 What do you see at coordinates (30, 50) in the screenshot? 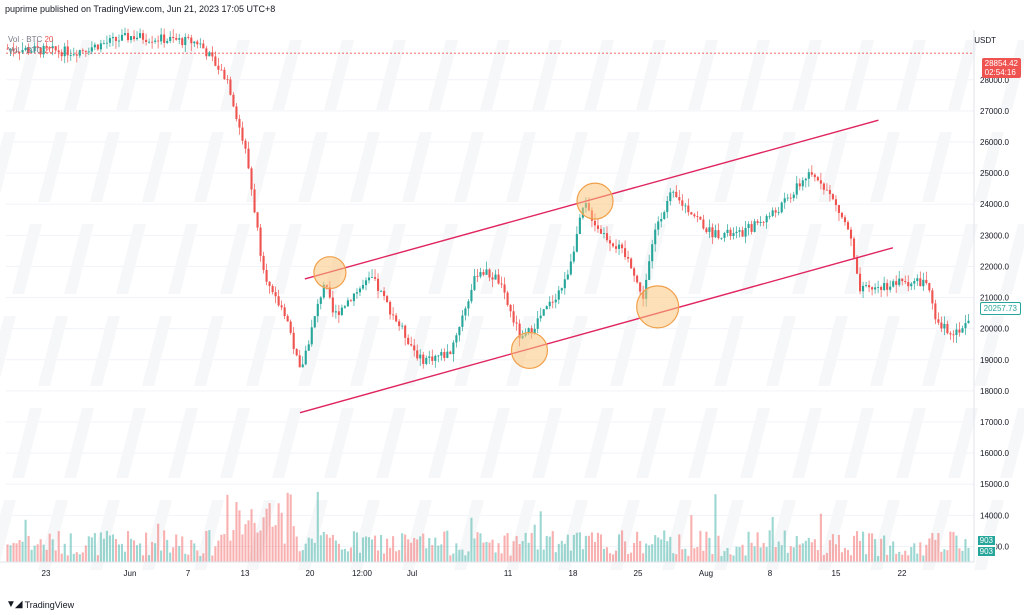
I see `volume-indicator-2: Vol · BTC 20` at bounding box center [30, 50].